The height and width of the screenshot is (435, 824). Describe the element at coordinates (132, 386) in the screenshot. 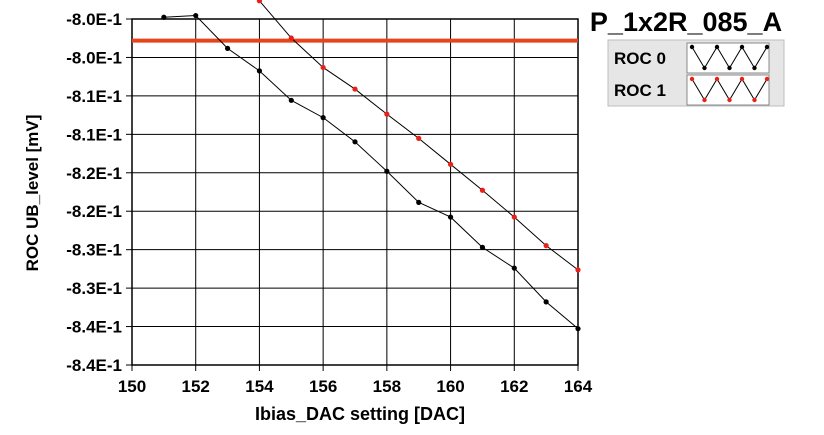

I see `x-tick-label: 150` at that location.